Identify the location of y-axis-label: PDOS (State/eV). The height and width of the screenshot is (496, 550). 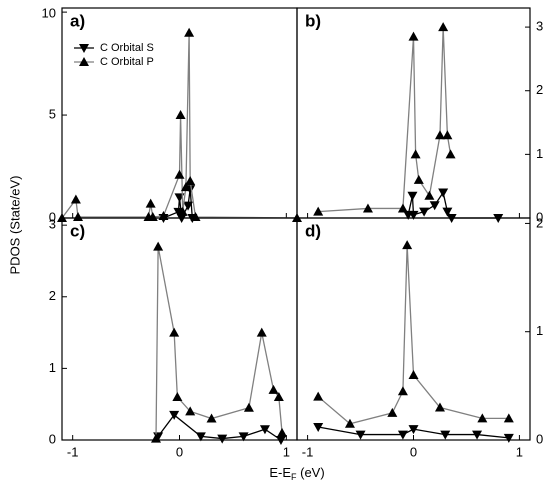
(14, 225).